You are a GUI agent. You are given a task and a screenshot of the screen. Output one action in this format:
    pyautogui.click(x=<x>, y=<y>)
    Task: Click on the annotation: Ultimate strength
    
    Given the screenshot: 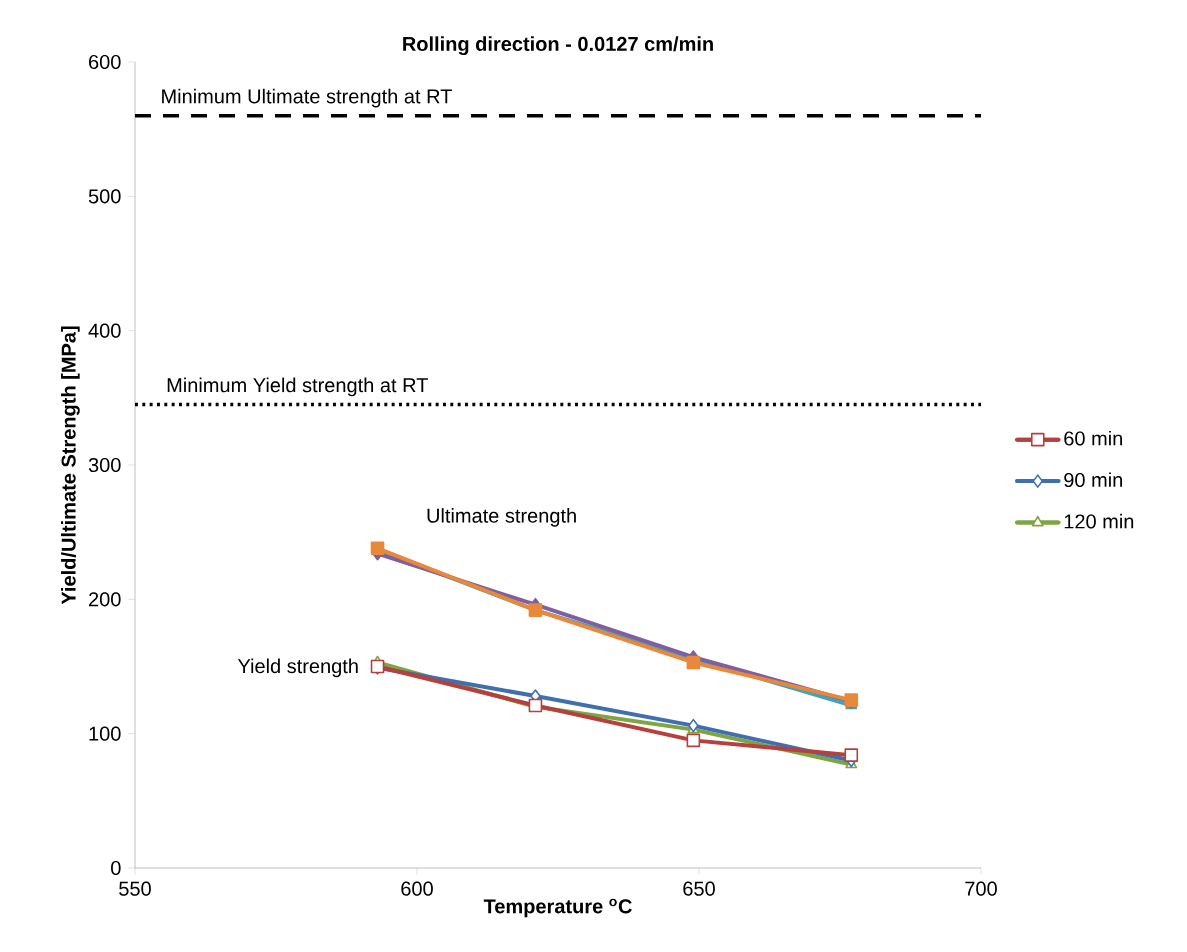 What is the action you would take?
    pyautogui.click(x=501, y=517)
    